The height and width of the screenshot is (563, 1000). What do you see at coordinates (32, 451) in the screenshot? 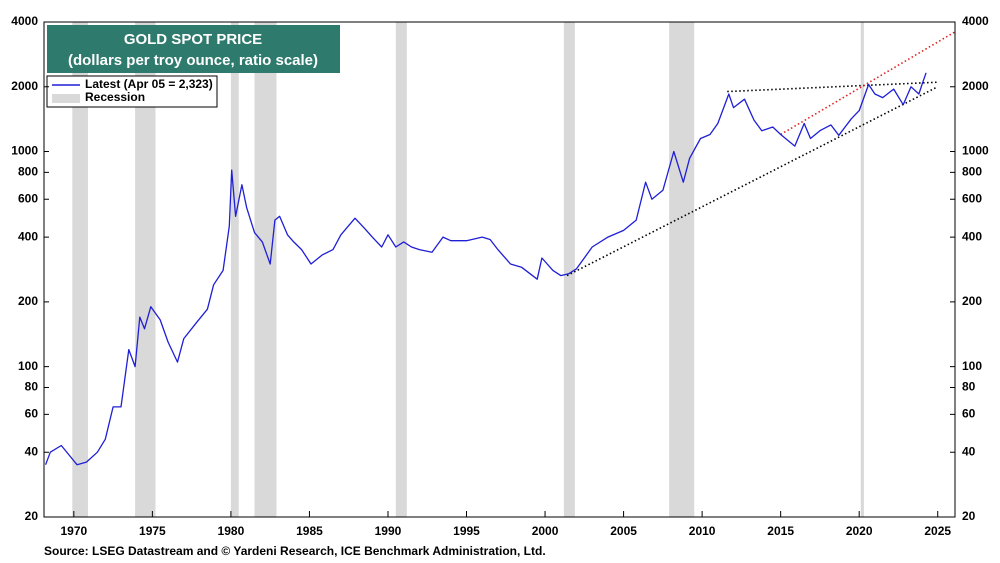
I see `y-tick-label: 40` at bounding box center [32, 451].